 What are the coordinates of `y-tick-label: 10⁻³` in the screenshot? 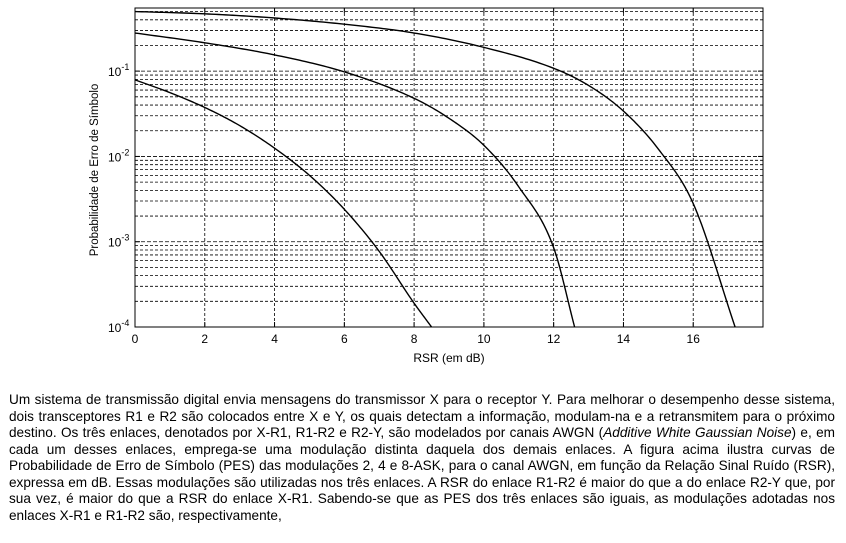 It's located at (118, 241).